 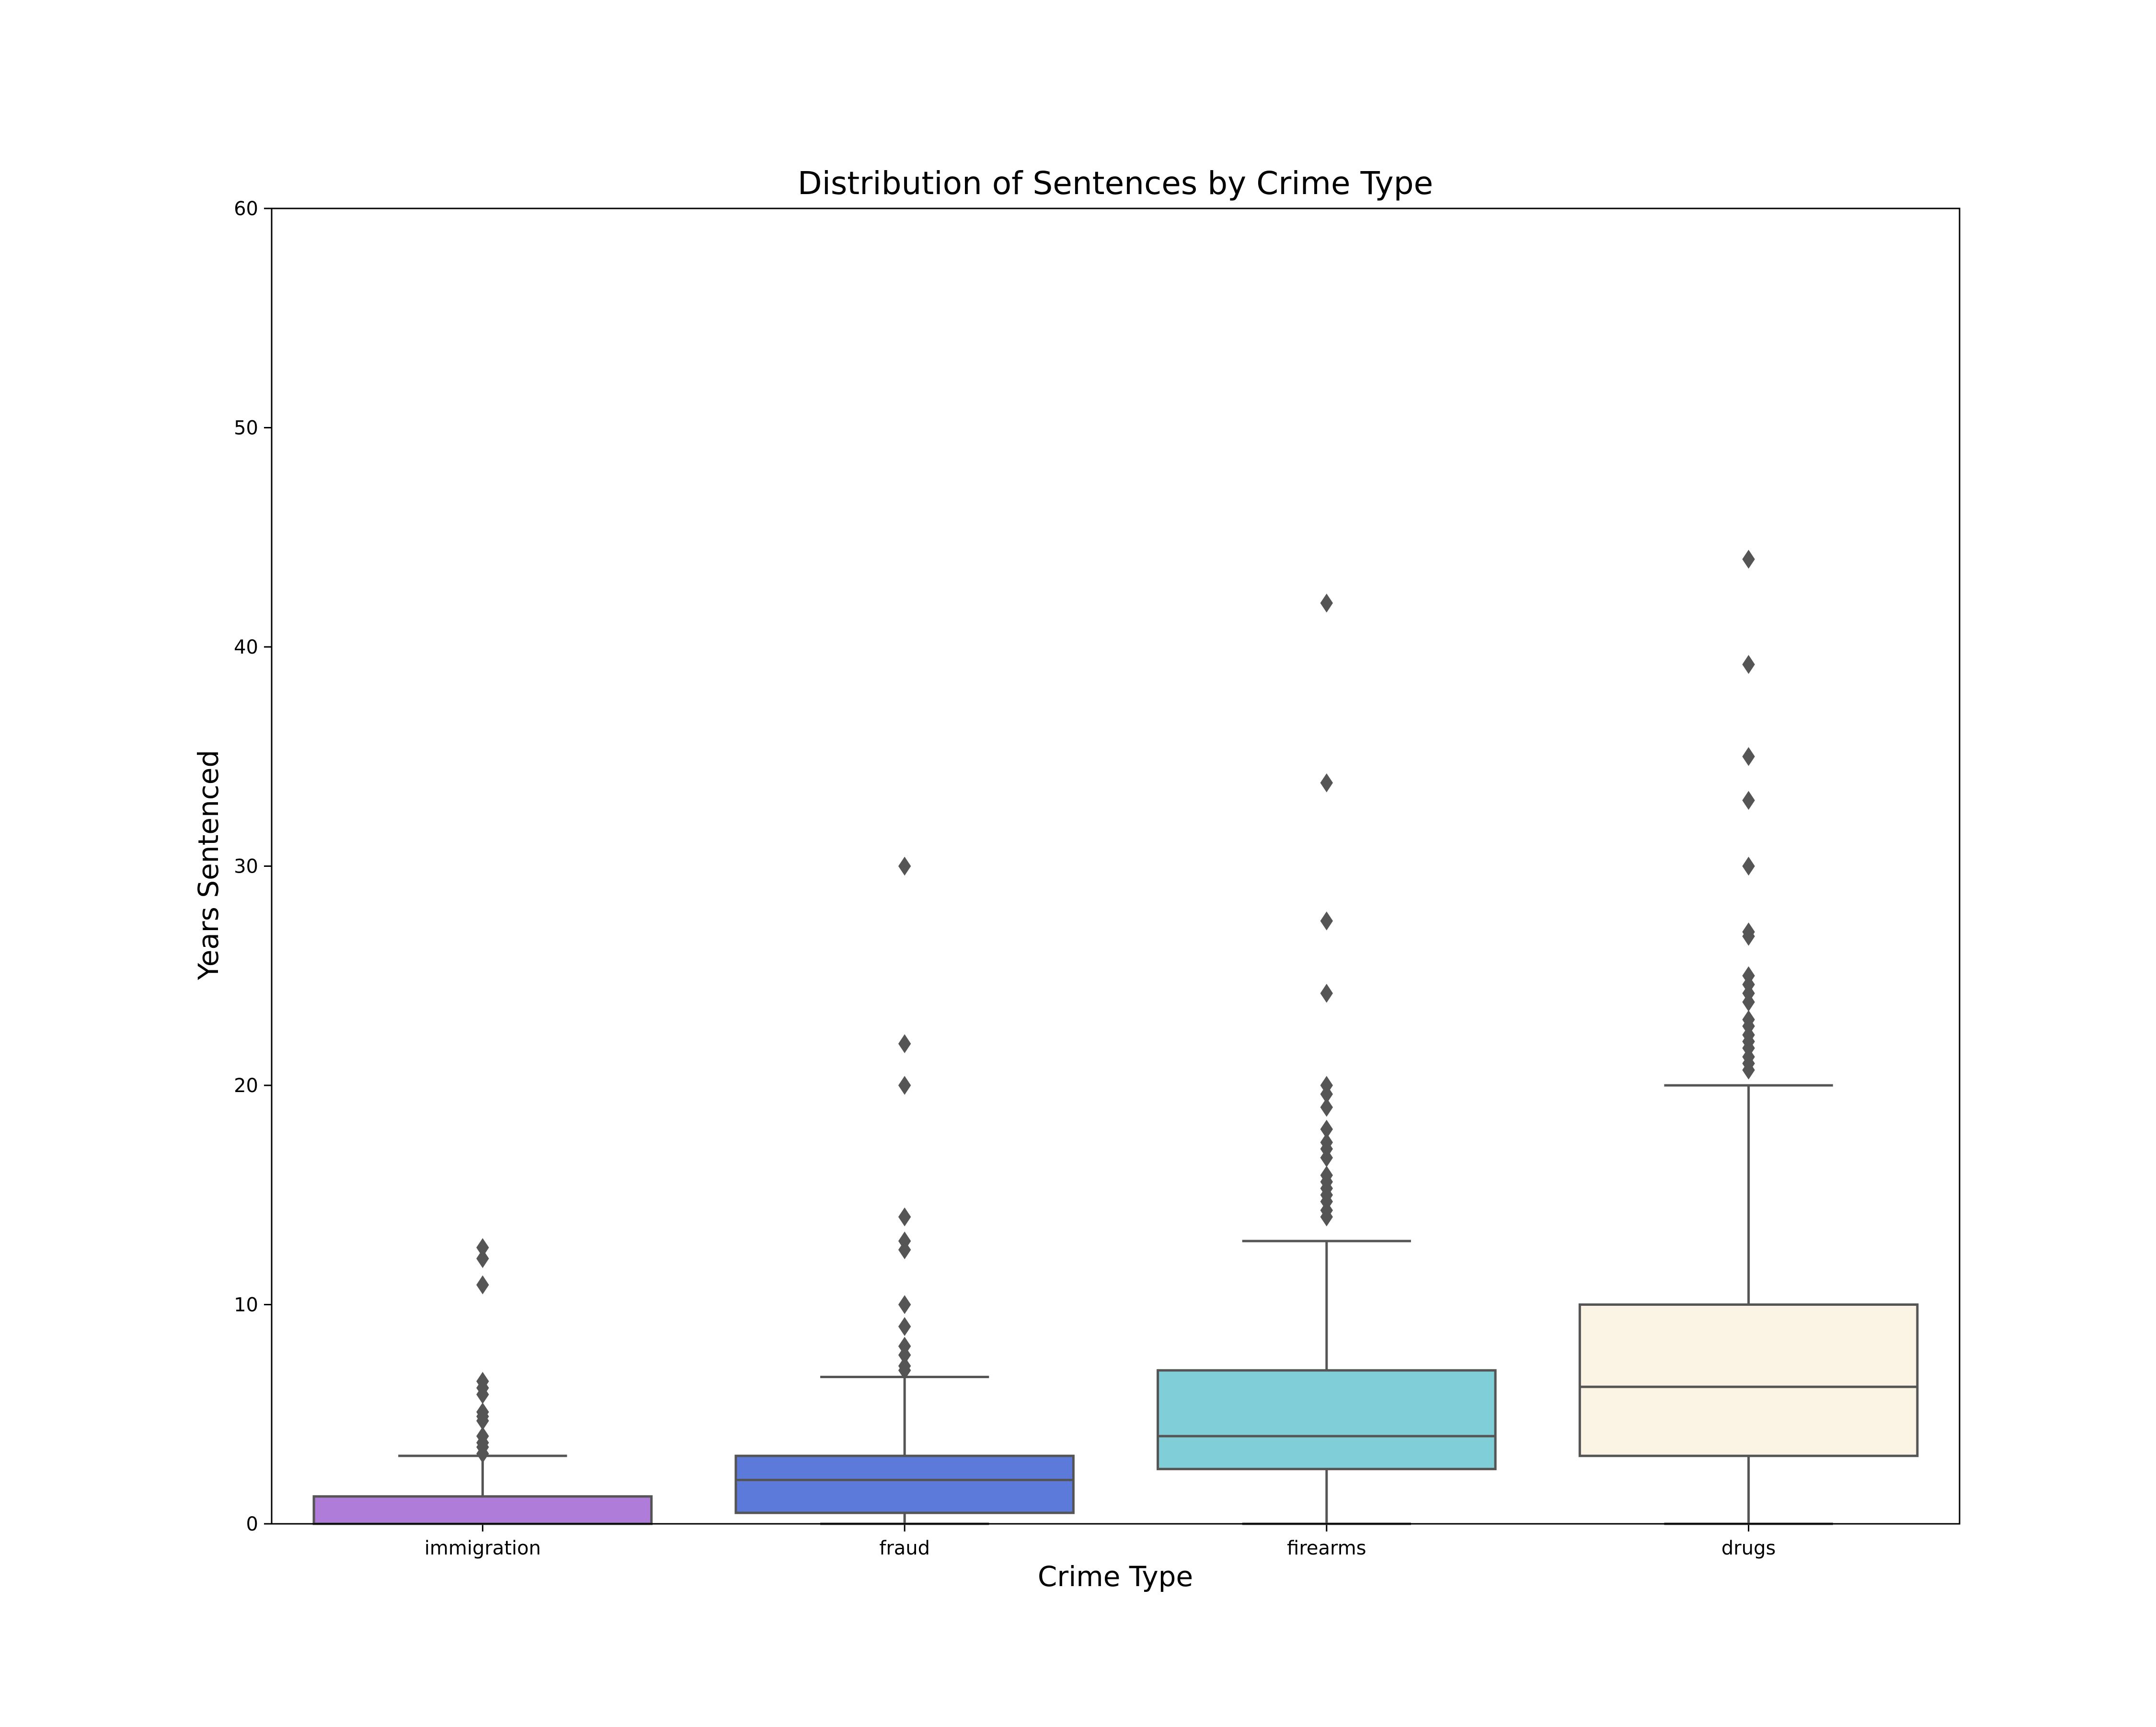 What do you see at coordinates (904, 1548) in the screenshot?
I see `x-tick-label-fraud: fraud` at bounding box center [904, 1548].